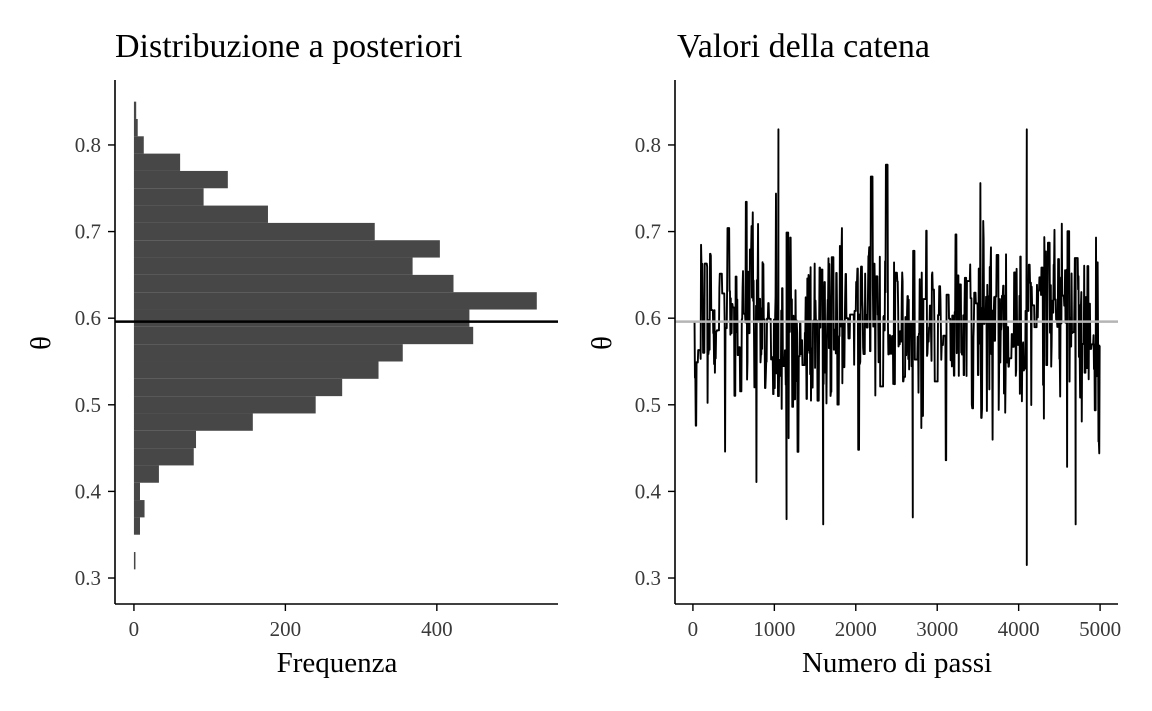 The width and height of the screenshot is (1152, 711). I want to click on histogram-x-tick-label: 0, so click(134, 629).